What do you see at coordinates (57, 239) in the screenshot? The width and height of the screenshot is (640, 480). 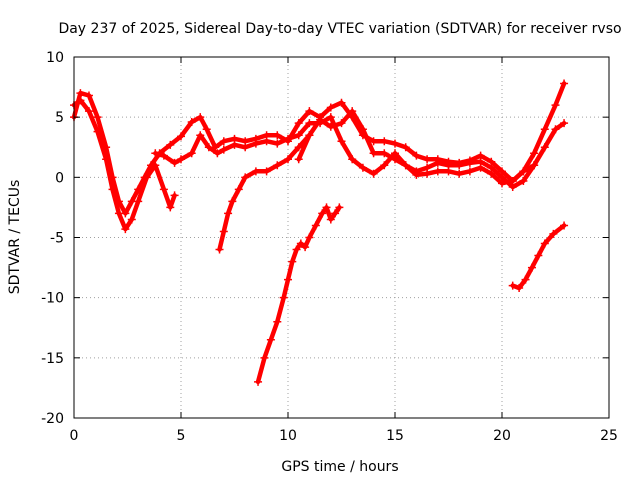 I see `y-tick-label: -5` at bounding box center [57, 239].